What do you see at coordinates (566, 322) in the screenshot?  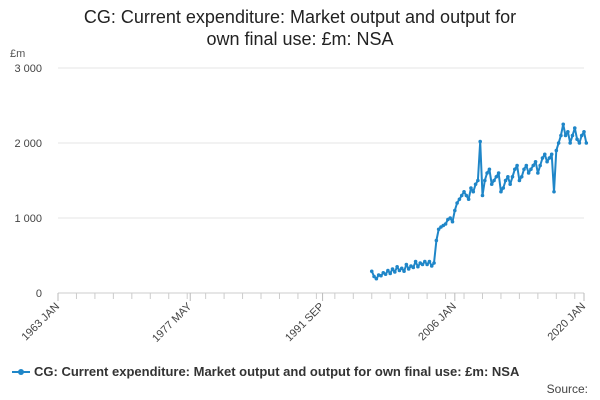 I see `x-tick-label: 2020 JAN` at bounding box center [566, 322].